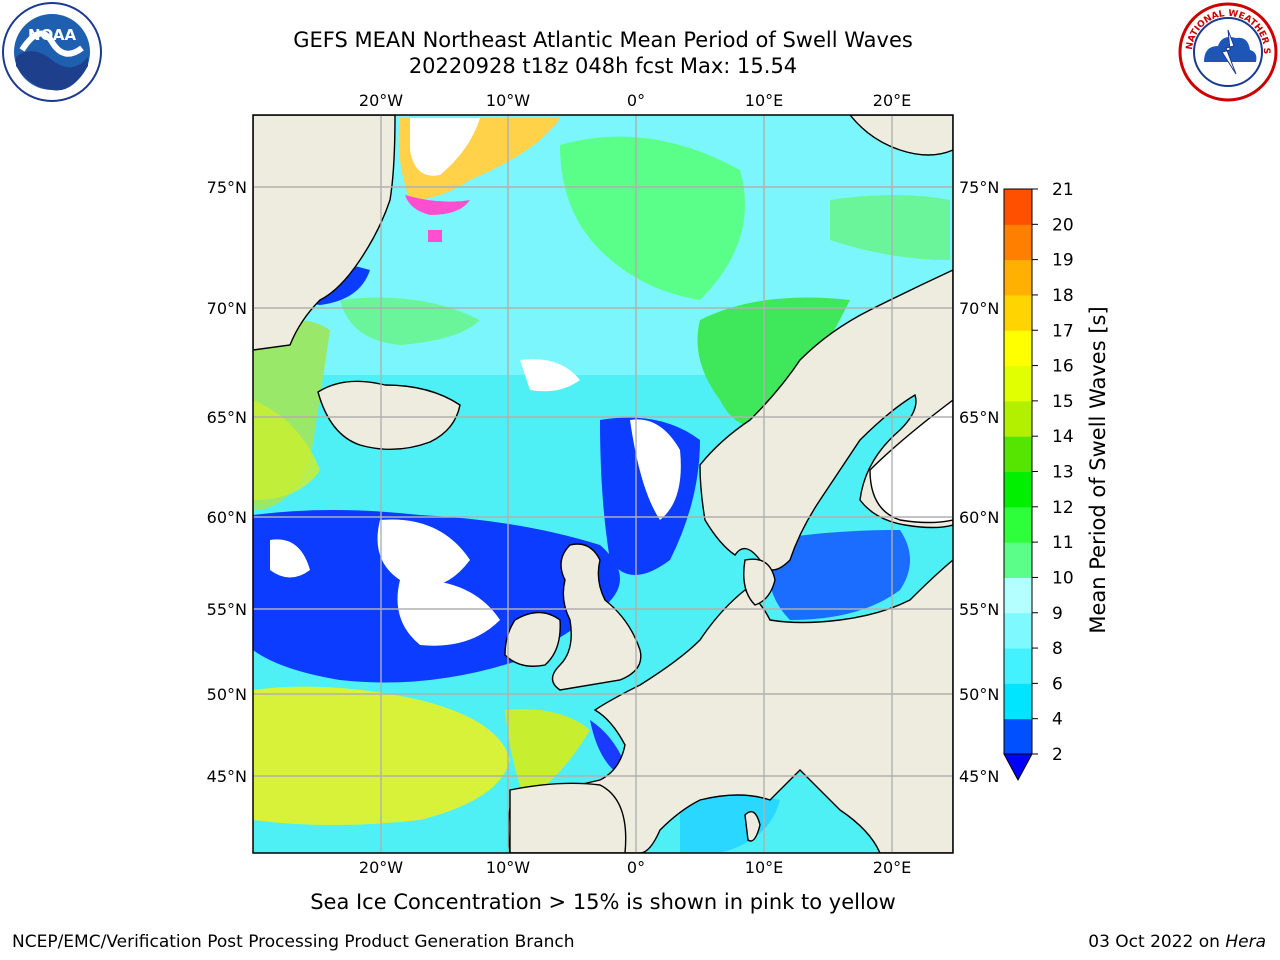 The image size is (1280, 960). What do you see at coordinates (227, 609) in the screenshot?
I see `lat-tick-left: 55°N` at bounding box center [227, 609].